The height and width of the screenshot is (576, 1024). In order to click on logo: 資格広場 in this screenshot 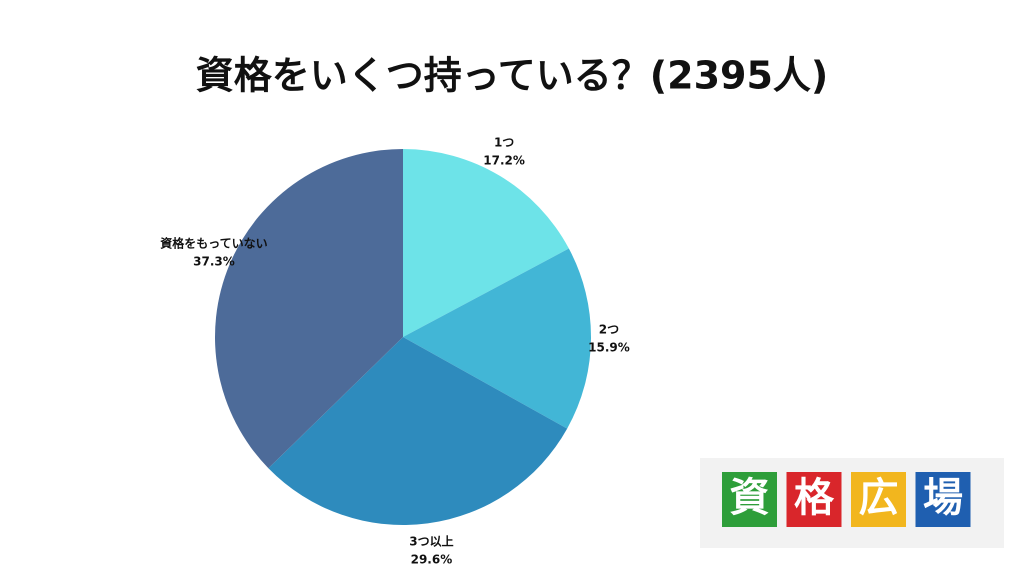, I will do `click(846, 499)`.